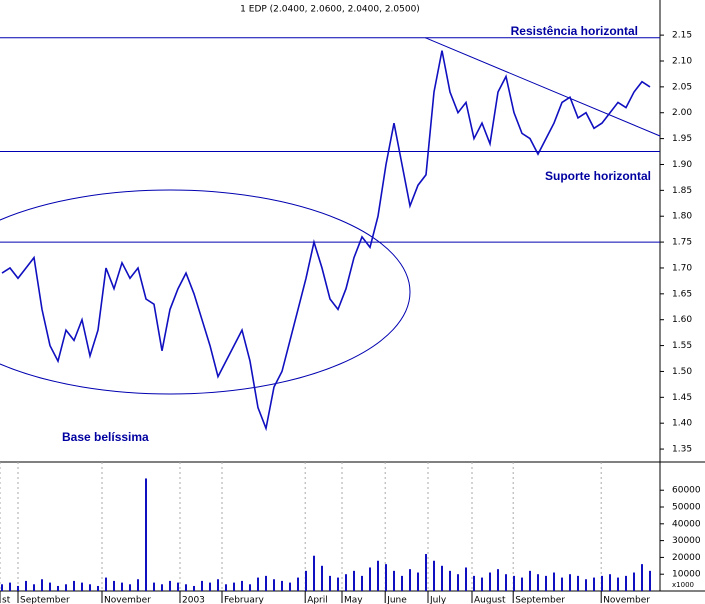 The image size is (705, 604). I want to click on x-tick-label: st, so click(6, 600).